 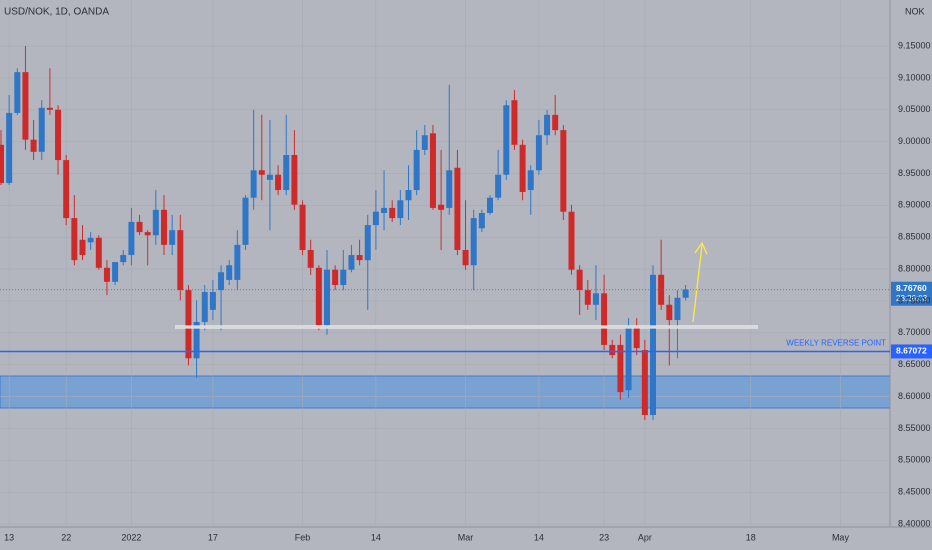 What do you see at coordinates (914, 77) in the screenshot?
I see `y-tick-label: 9.10000` at bounding box center [914, 77].